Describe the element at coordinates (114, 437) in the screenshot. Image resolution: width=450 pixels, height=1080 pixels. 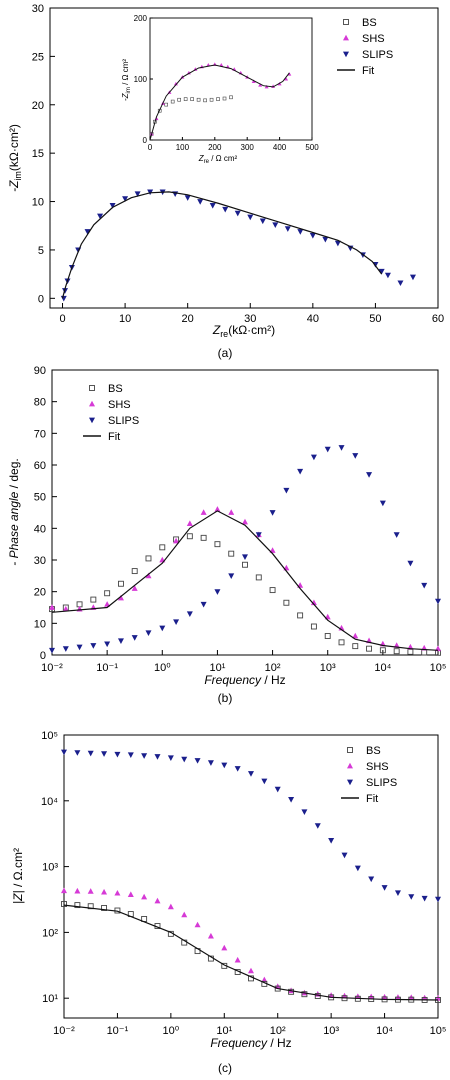
I see `legend-label: Fit` at that location.